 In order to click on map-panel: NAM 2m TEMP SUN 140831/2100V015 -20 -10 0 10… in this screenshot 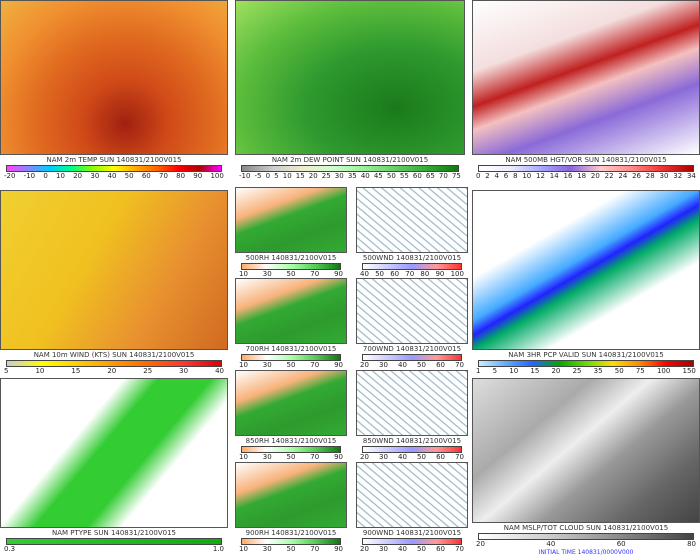, I will do `click(114, 92)`.